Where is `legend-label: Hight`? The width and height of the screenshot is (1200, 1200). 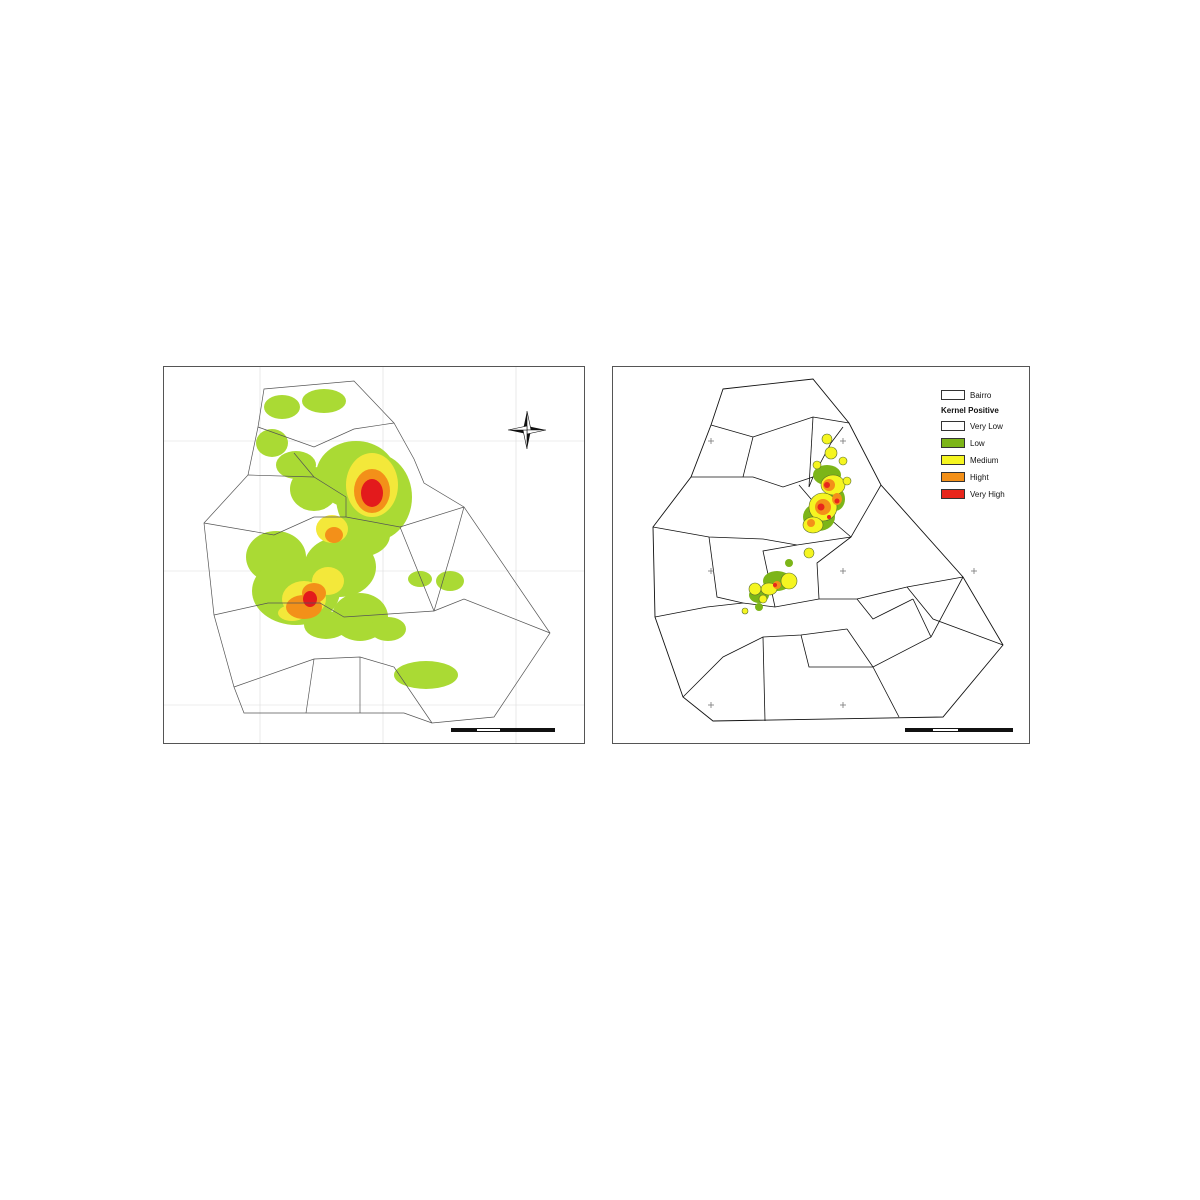
legend-label: Hight is located at coordinates (979, 477).